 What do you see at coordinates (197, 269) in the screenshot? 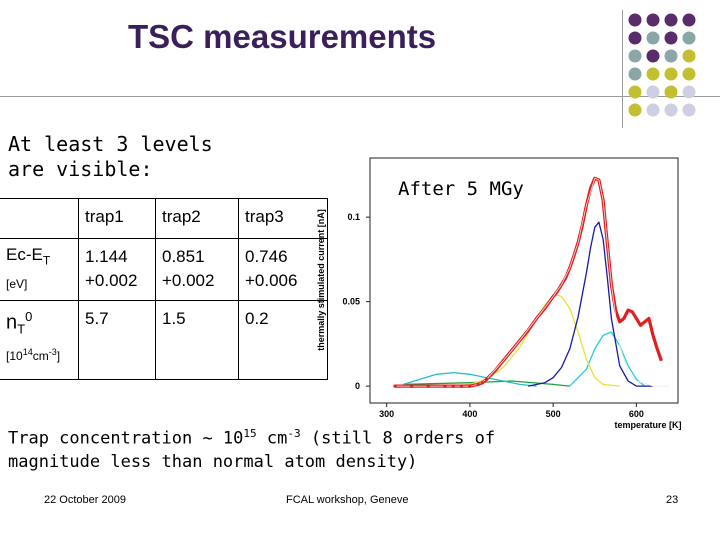
I see `energy-trap2: 0.851 +0.002` at bounding box center [197, 269].